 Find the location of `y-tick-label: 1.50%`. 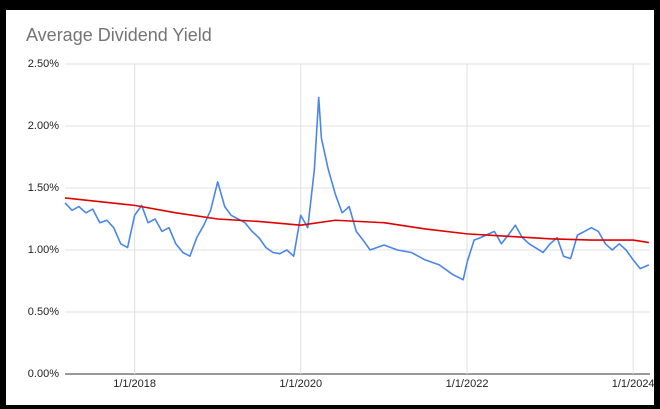

y-tick-label: 1.50% is located at coordinates (43, 188).